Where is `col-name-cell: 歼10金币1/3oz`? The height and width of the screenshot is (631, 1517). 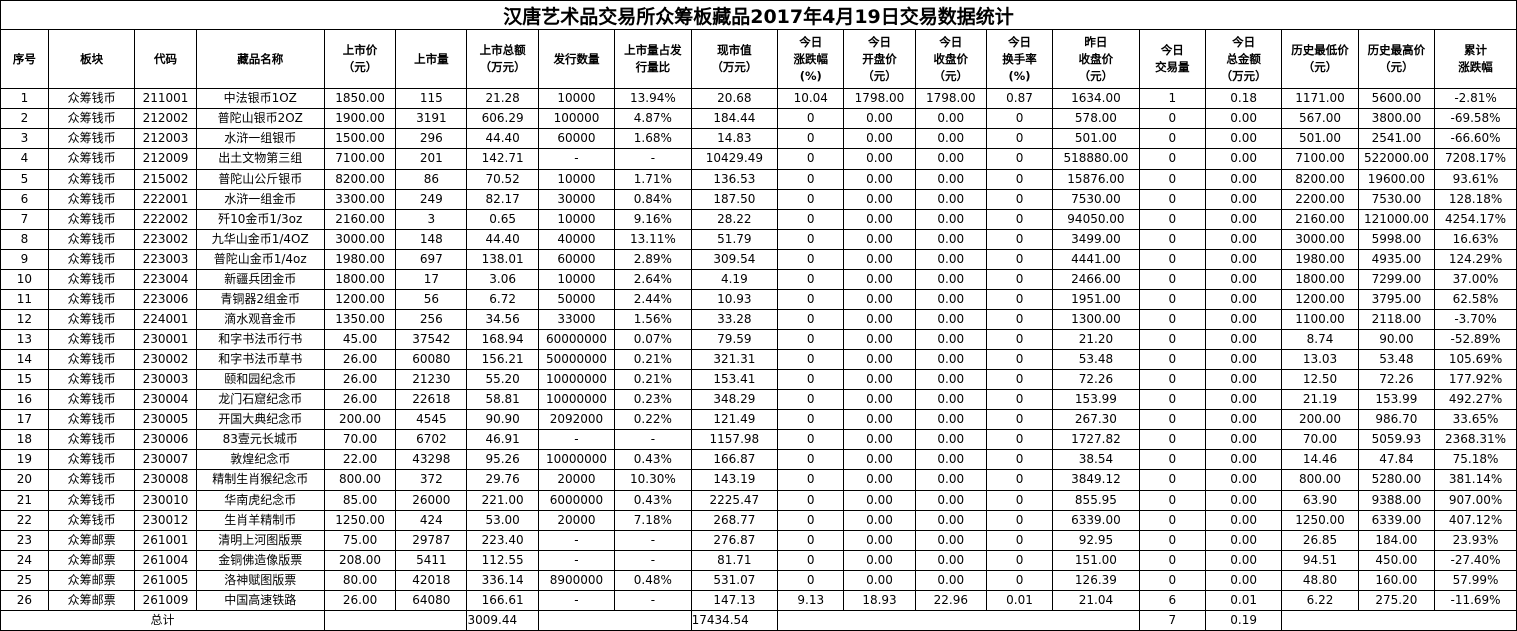
col-name-cell: 歼10金币1/3oz is located at coordinates (260, 219).